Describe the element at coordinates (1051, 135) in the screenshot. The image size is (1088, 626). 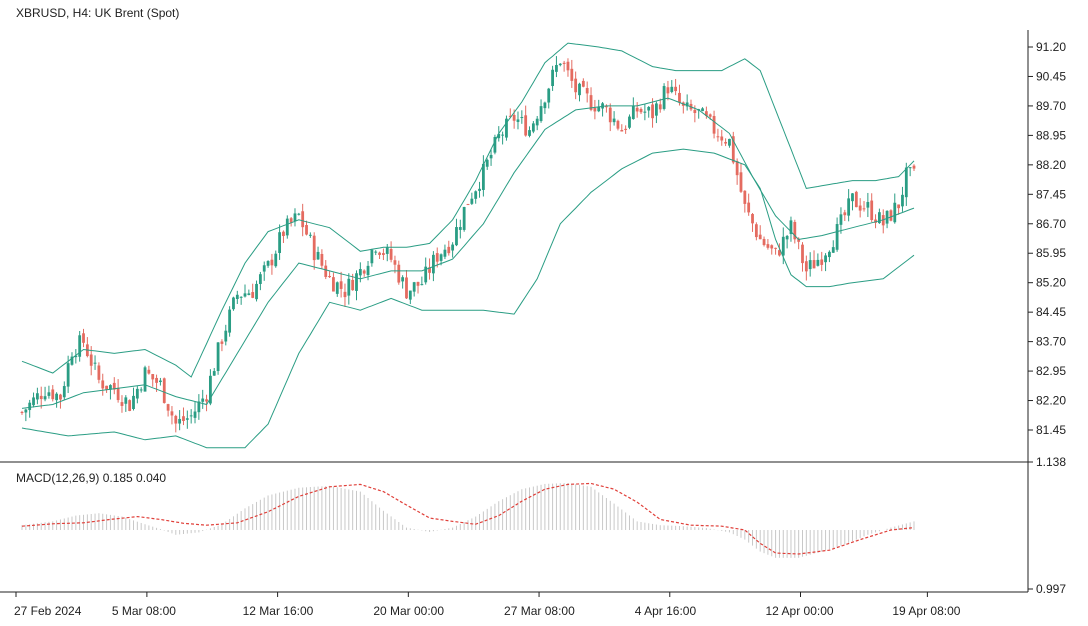
I see `y-tick-label: 88.95` at that location.